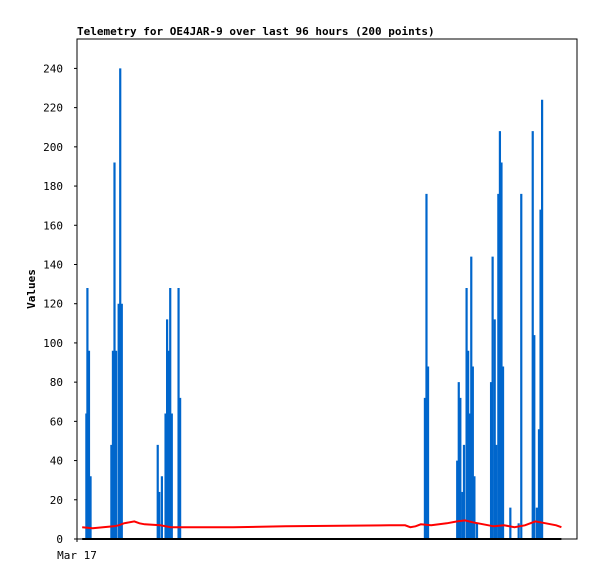  What do you see at coordinates (53, 225) in the screenshot?
I see `y-tick-label: 160` at bounding box center [53, 225].